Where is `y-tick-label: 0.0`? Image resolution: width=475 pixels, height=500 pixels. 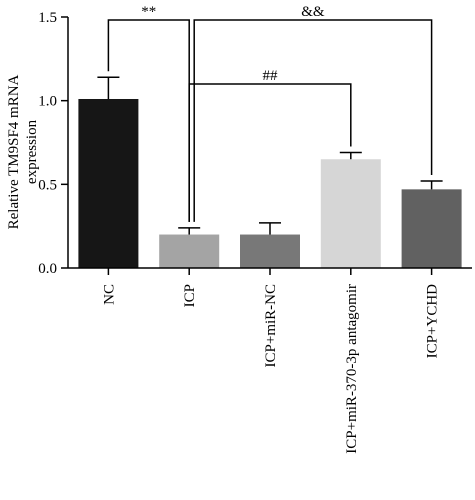 y-tick-label: 0.0 is located at coordinates (47, 269).